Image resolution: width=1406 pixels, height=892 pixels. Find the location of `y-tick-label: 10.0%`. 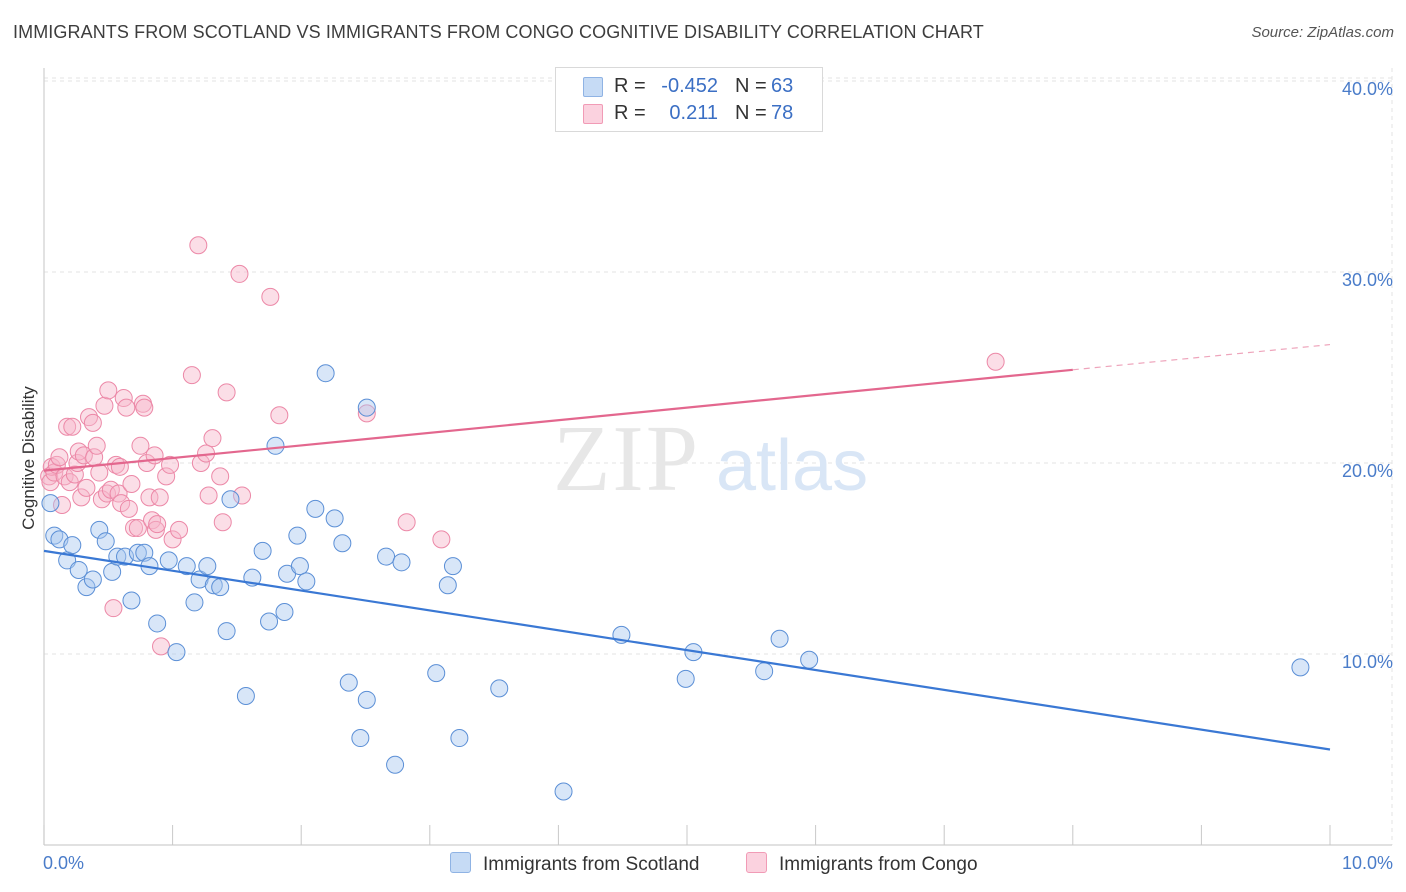

y-tick-label: 10.0% is located at coordinates (1367, 662).